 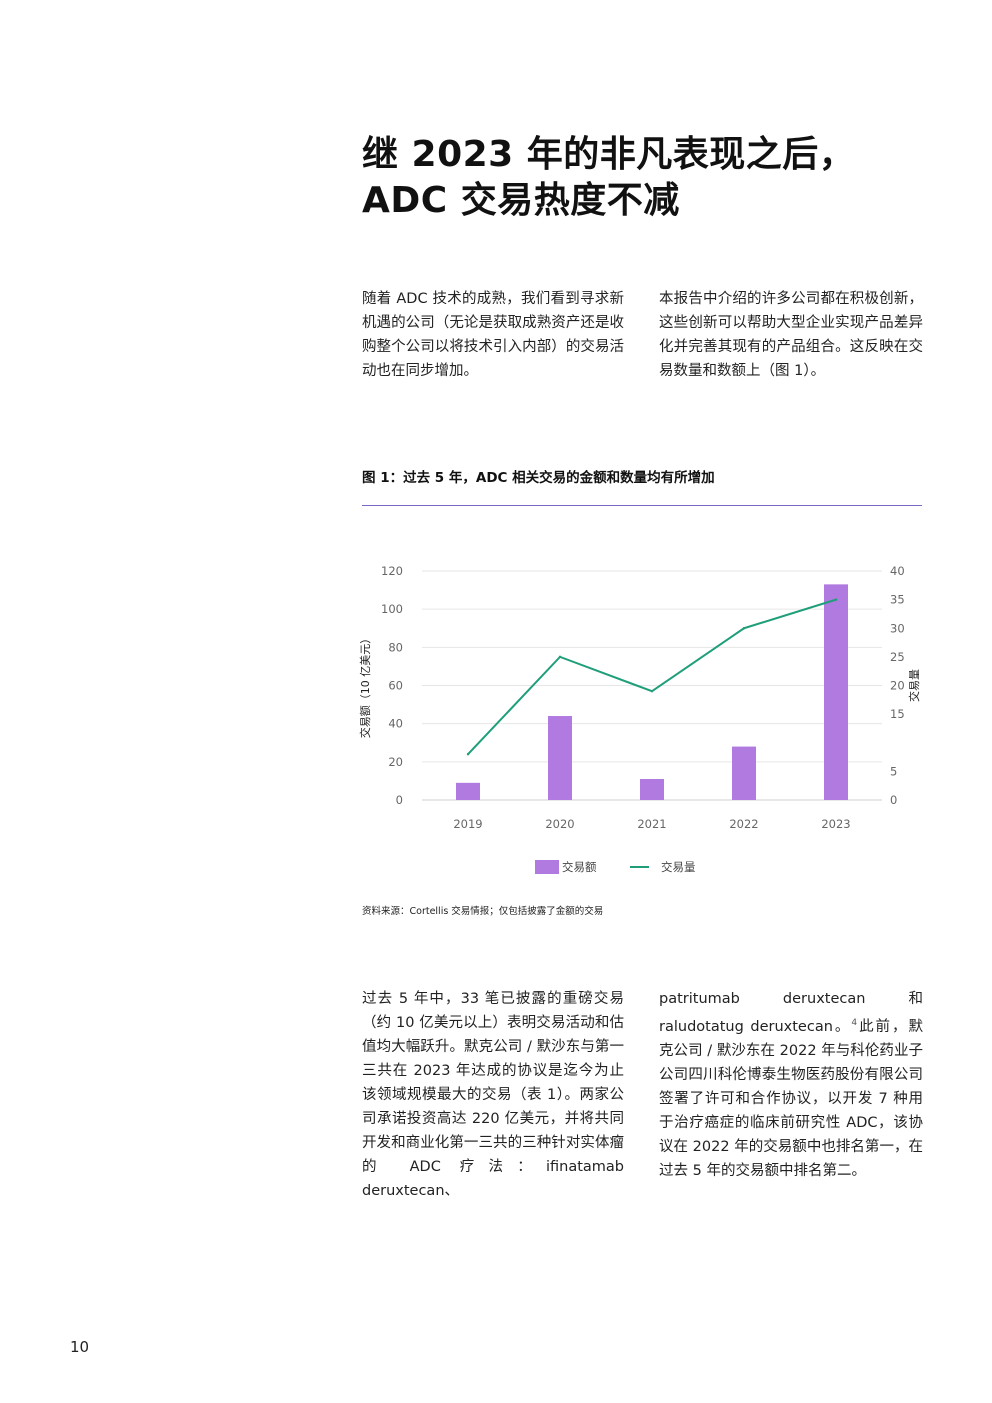 I want to click on y-left-tick-label: 20, so click(x=395, y=762).